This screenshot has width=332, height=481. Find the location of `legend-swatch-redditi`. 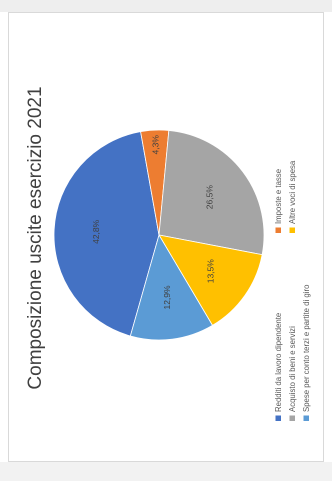

legend-swatch-redditi is located at coordinates (278, 418).